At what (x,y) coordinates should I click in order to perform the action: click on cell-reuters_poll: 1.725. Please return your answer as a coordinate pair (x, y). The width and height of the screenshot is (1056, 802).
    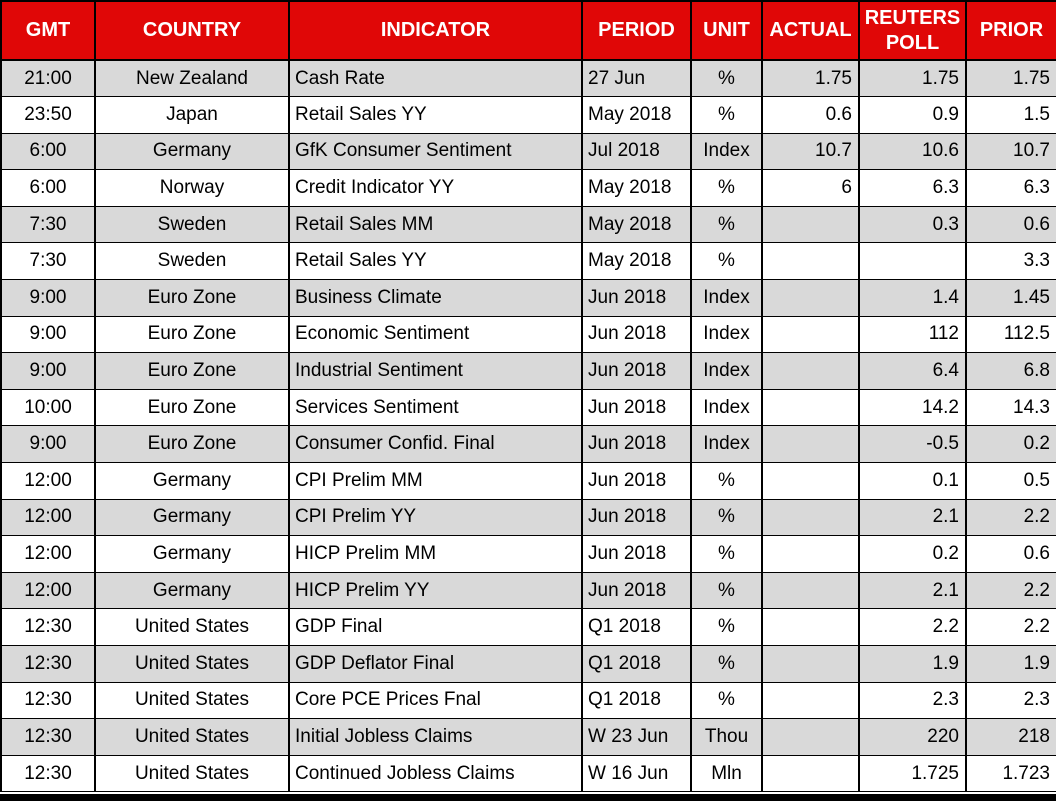
    Looking at the image, I should click on (912, 773).